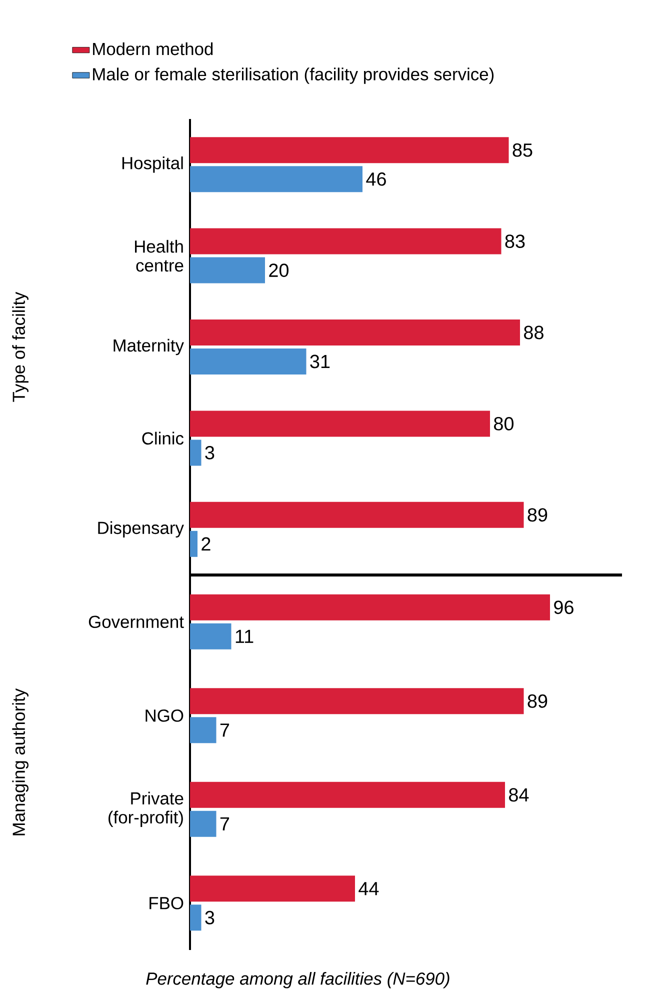  Describe the element at coordinates (522, 150) in the screenshot. I see `data-label: 85` at that location.